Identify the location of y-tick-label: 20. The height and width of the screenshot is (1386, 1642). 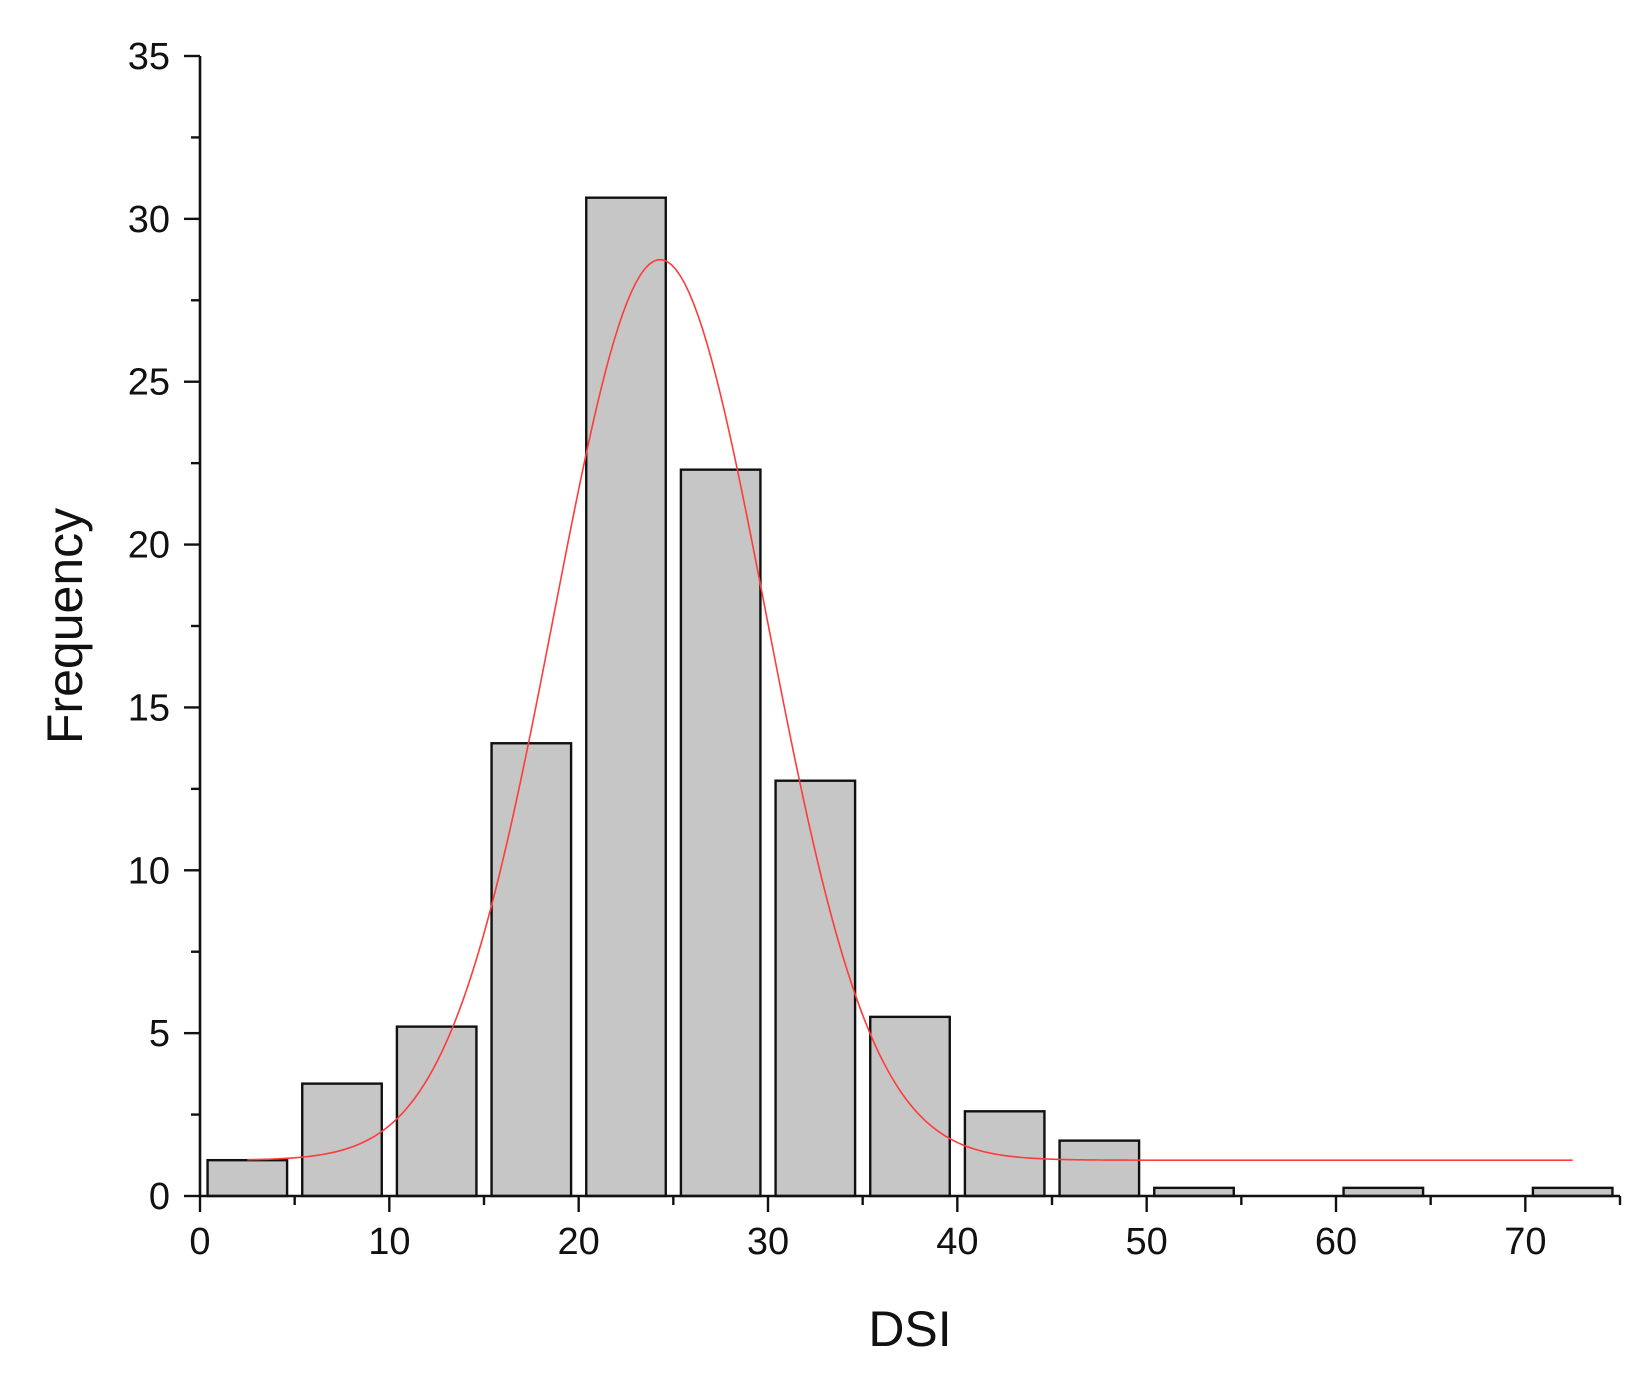
(149, 546).